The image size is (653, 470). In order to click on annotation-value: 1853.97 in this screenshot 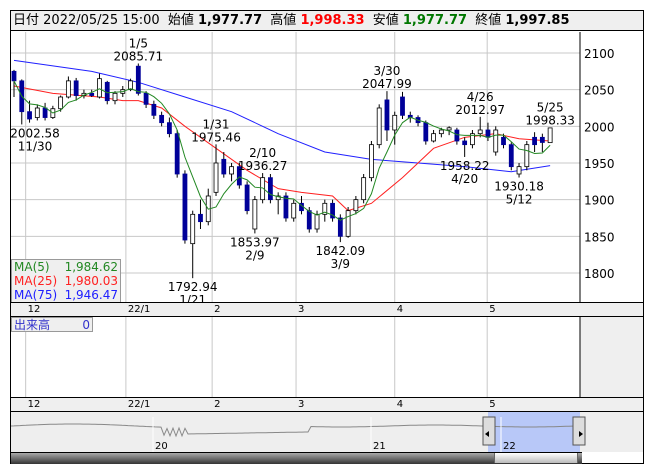, I will do `click(255, 242)`.